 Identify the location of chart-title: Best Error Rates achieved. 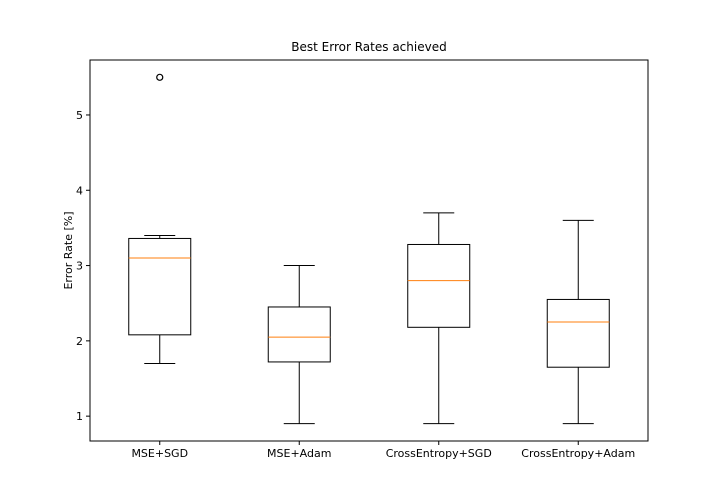
(369, 47).